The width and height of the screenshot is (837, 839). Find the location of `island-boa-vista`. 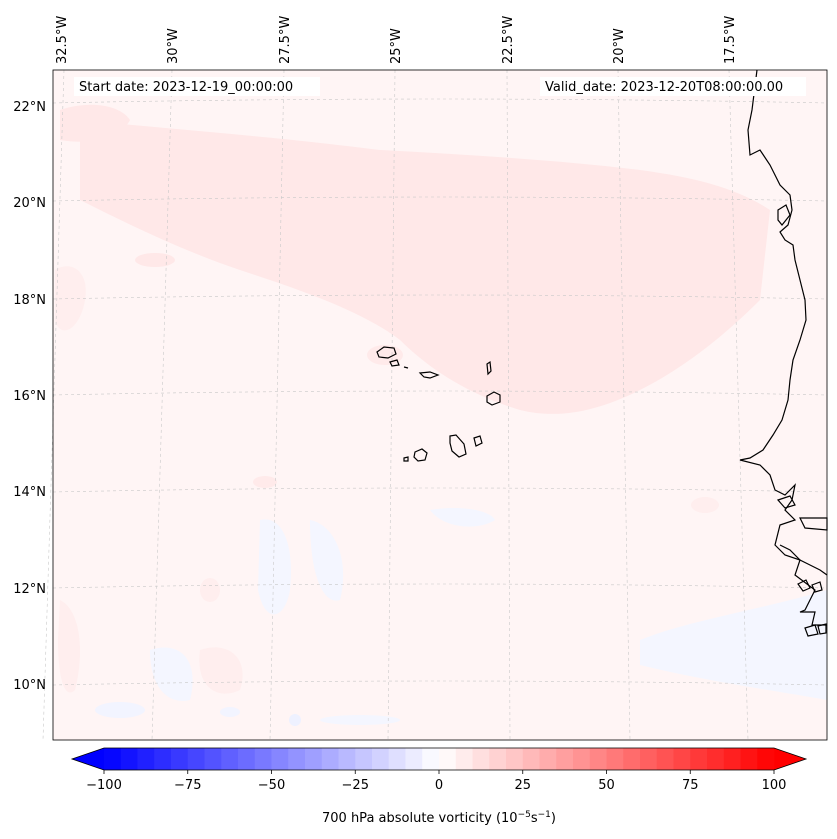

island-boa-vista is located at coordinates (493, 398).